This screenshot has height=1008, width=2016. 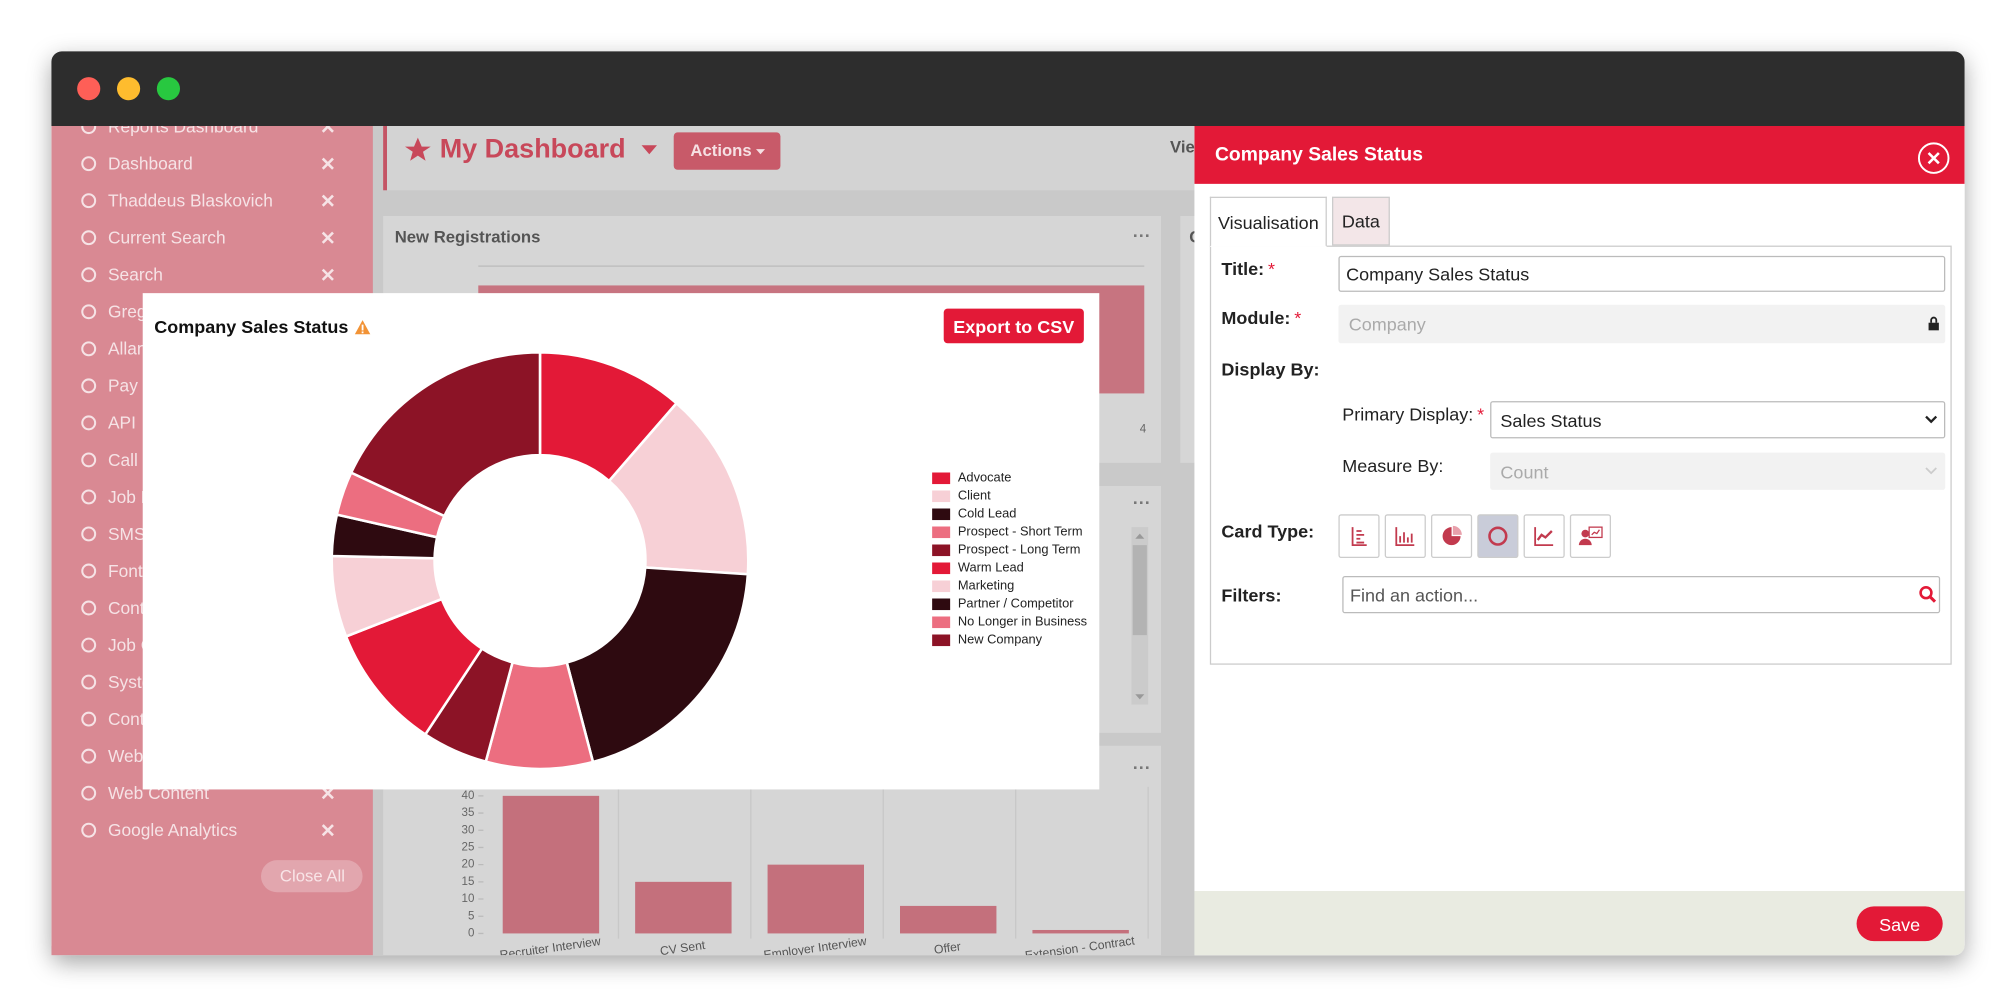 What do you see at coordinates (150, 164) in the screenshot?
I see `sidebar-item: Dashboard` at bounding box center [150, 164].